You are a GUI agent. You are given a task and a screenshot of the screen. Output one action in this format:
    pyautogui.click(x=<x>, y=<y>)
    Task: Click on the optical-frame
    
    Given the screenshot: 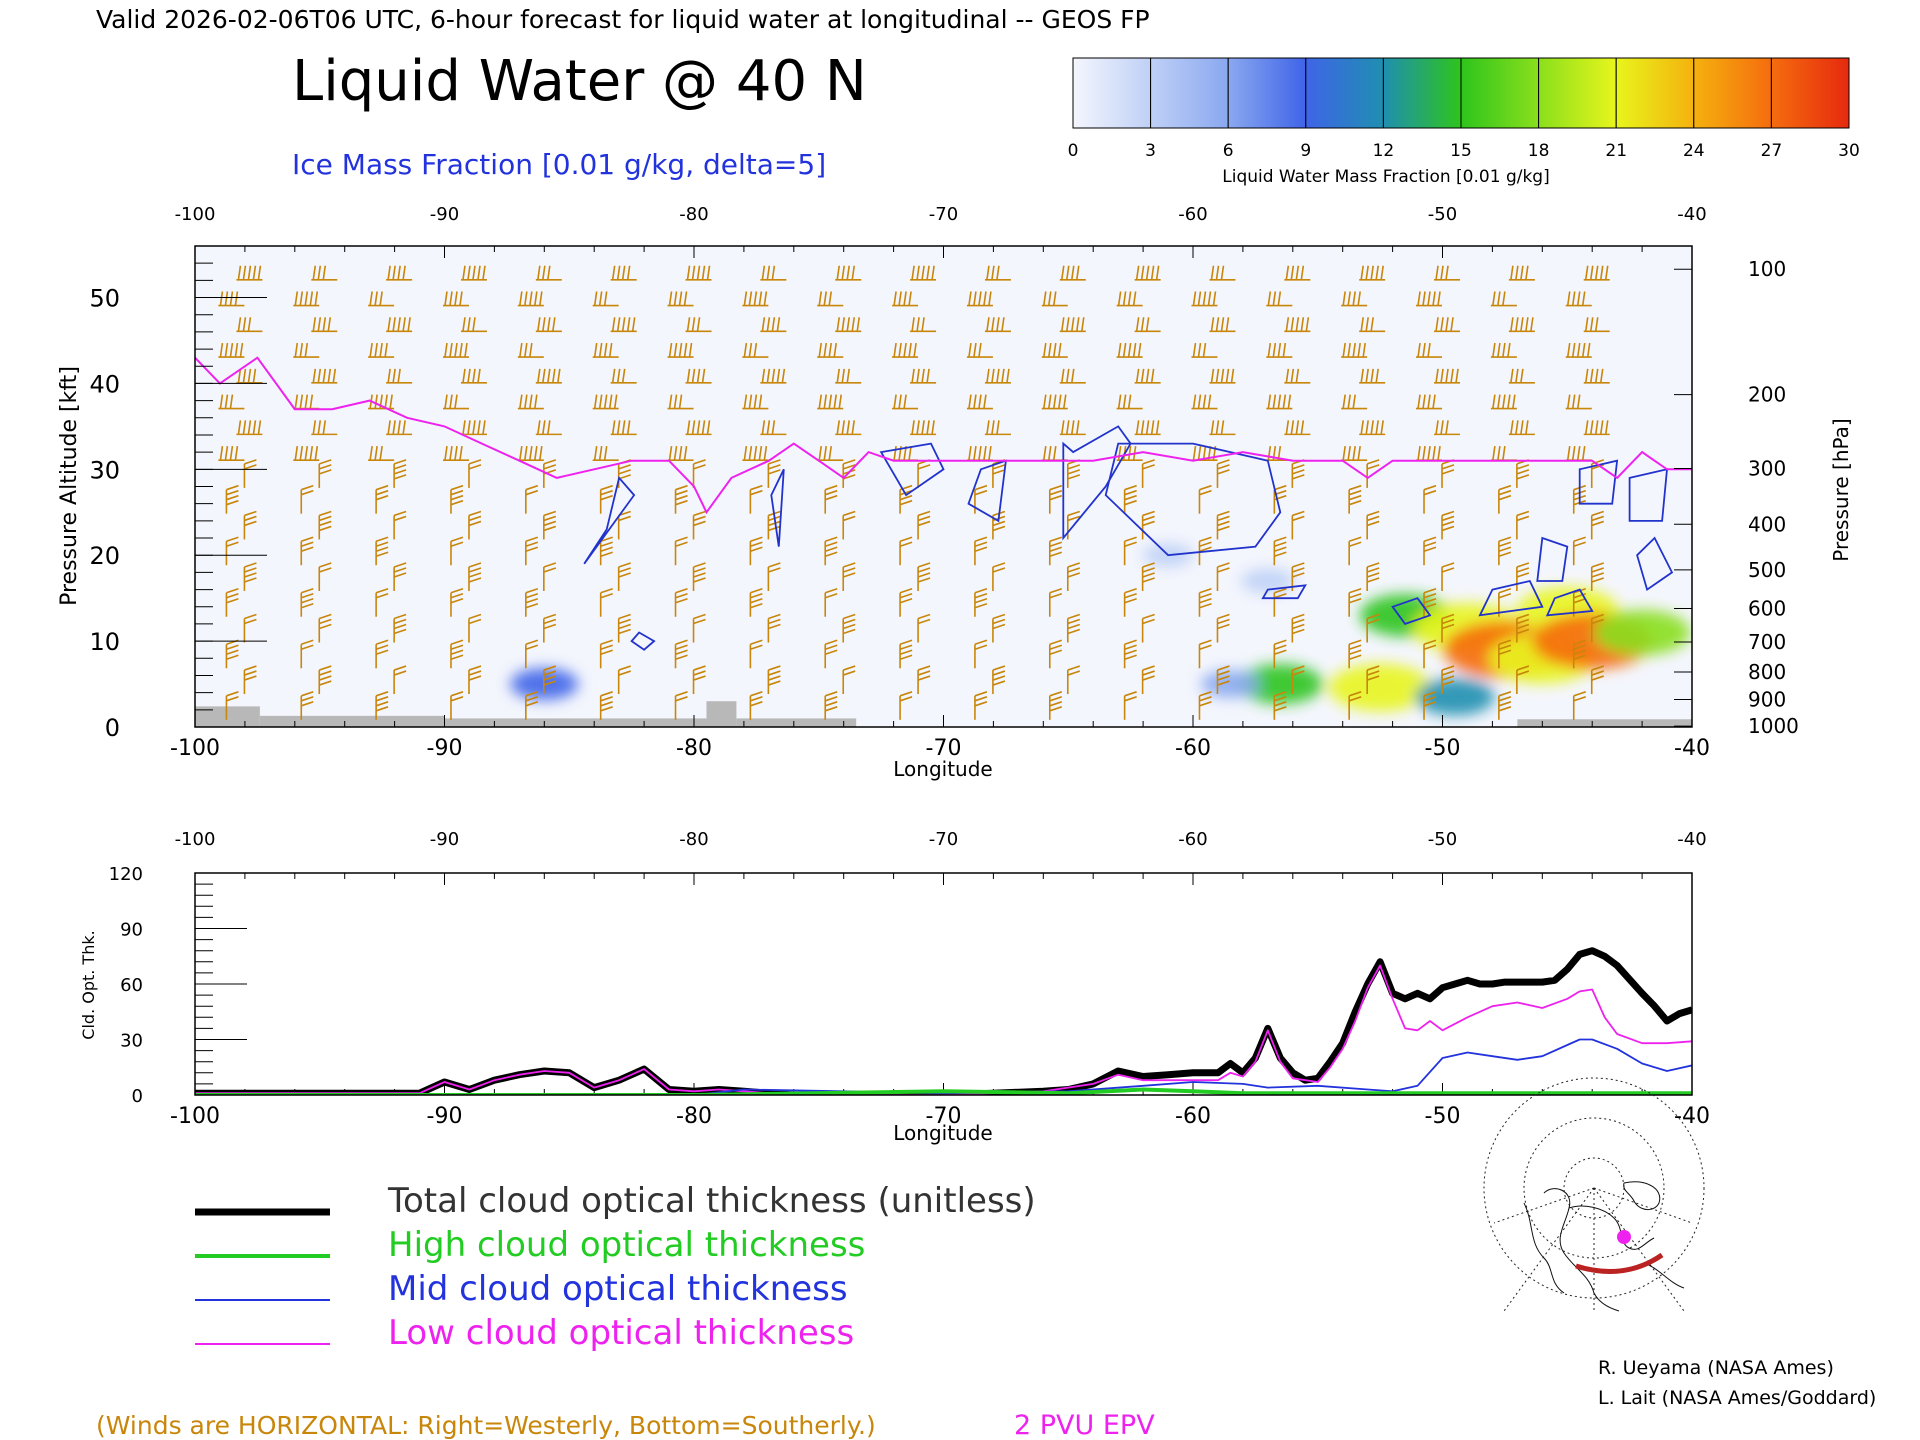 What is the action you would take?
    pyautogui.click(x=943, y=984)
    